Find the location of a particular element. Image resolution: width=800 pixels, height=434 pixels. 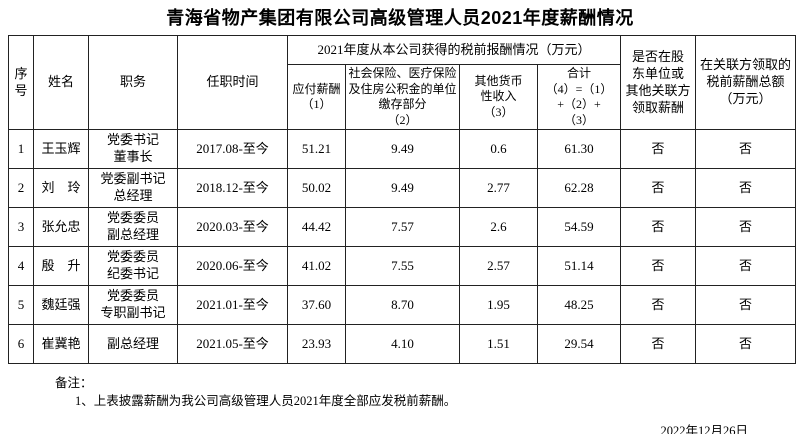

cell-total: 61.30 is located at coordinates (579, 149).